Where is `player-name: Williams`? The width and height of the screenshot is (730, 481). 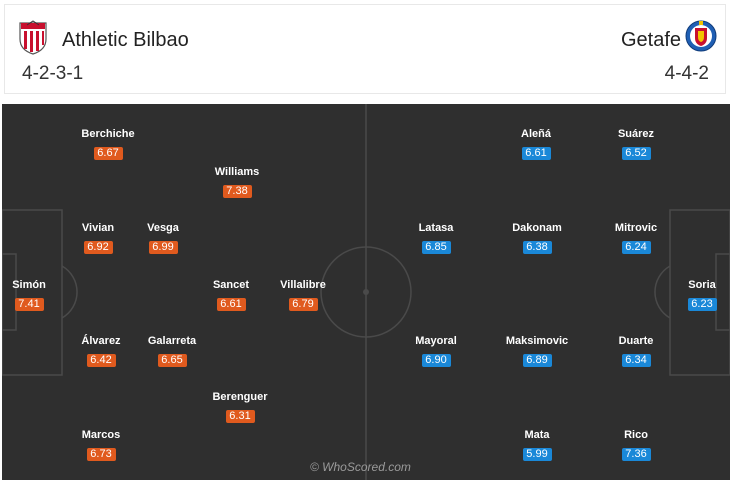 player-name: Williams is located at coordinates (237, 172).